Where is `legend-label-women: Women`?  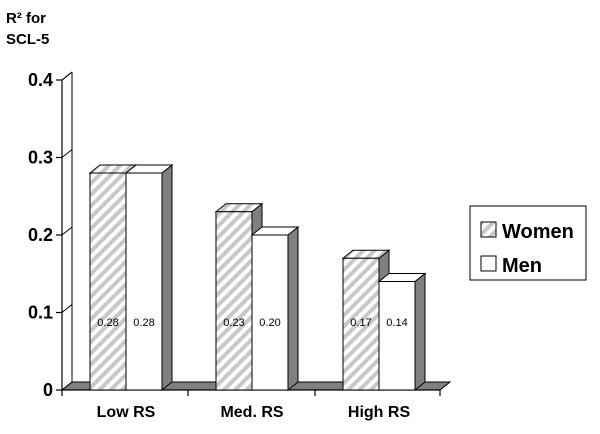 legend-label-women: Women is located at coordinates (538, 232).